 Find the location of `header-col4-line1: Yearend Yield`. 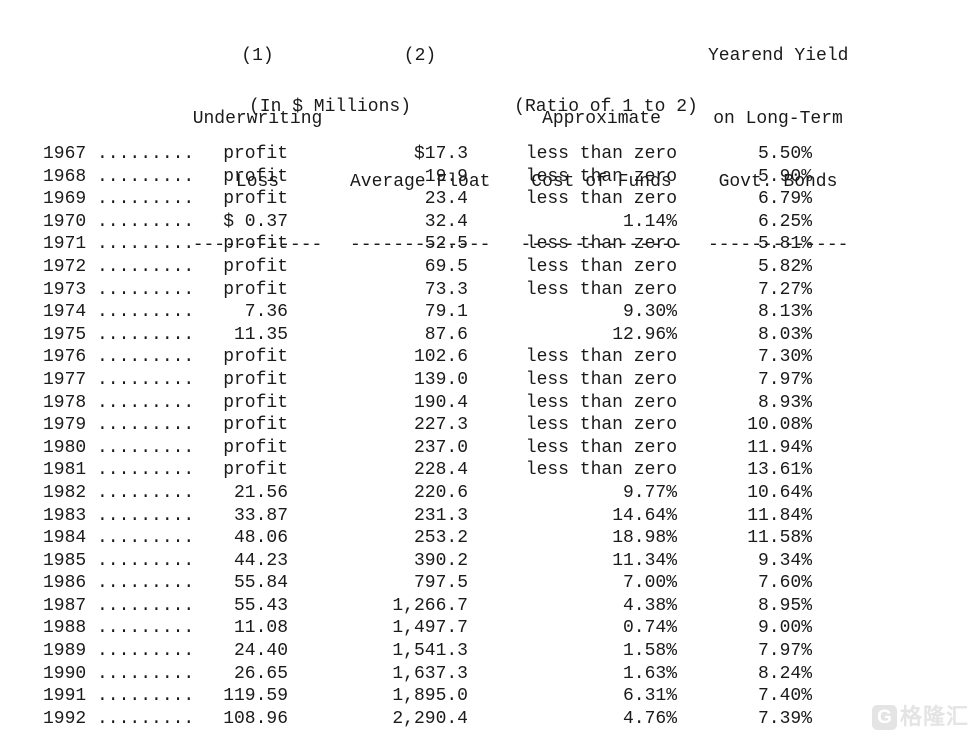

header-col4-line1: Yearend Yield is located at coordinates (778, 56).